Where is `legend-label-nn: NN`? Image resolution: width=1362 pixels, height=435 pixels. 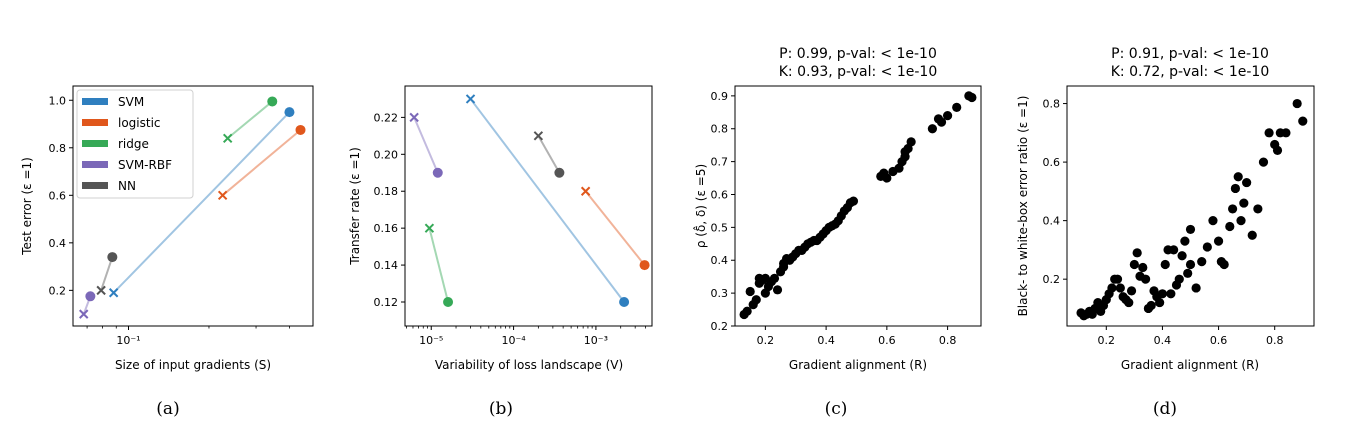
legend-label-nn: NN is located at coordinates (127, 186).